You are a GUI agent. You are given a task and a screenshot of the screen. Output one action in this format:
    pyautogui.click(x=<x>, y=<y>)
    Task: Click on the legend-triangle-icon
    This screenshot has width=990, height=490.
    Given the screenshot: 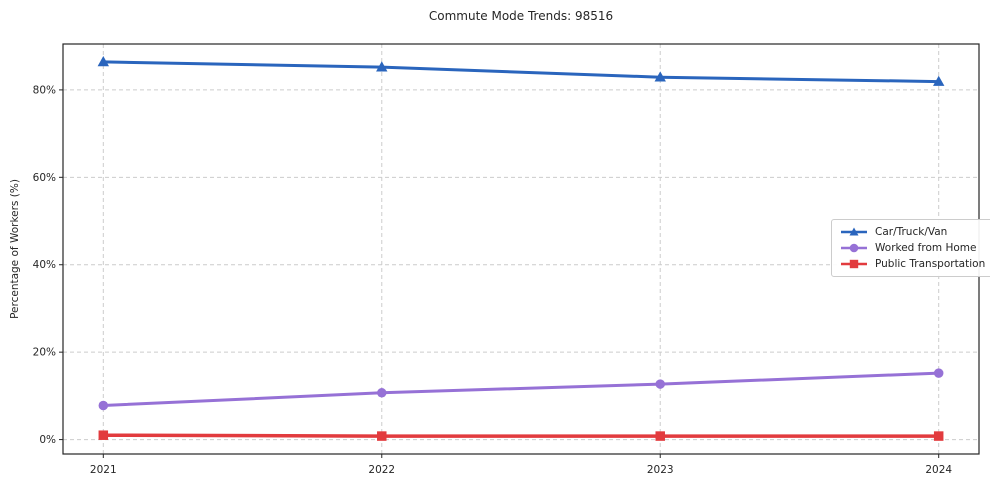 What is the action you would take?
    pyautogui.click(x=854, y=231)
    